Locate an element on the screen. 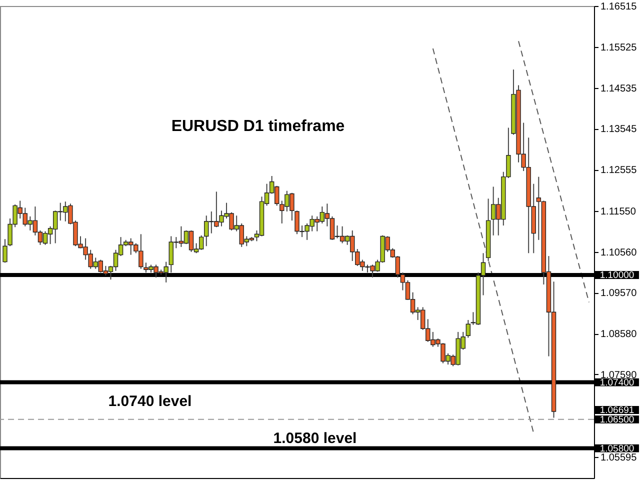  y-tick-label: 1.15525 is located at coordinates (619, 48).